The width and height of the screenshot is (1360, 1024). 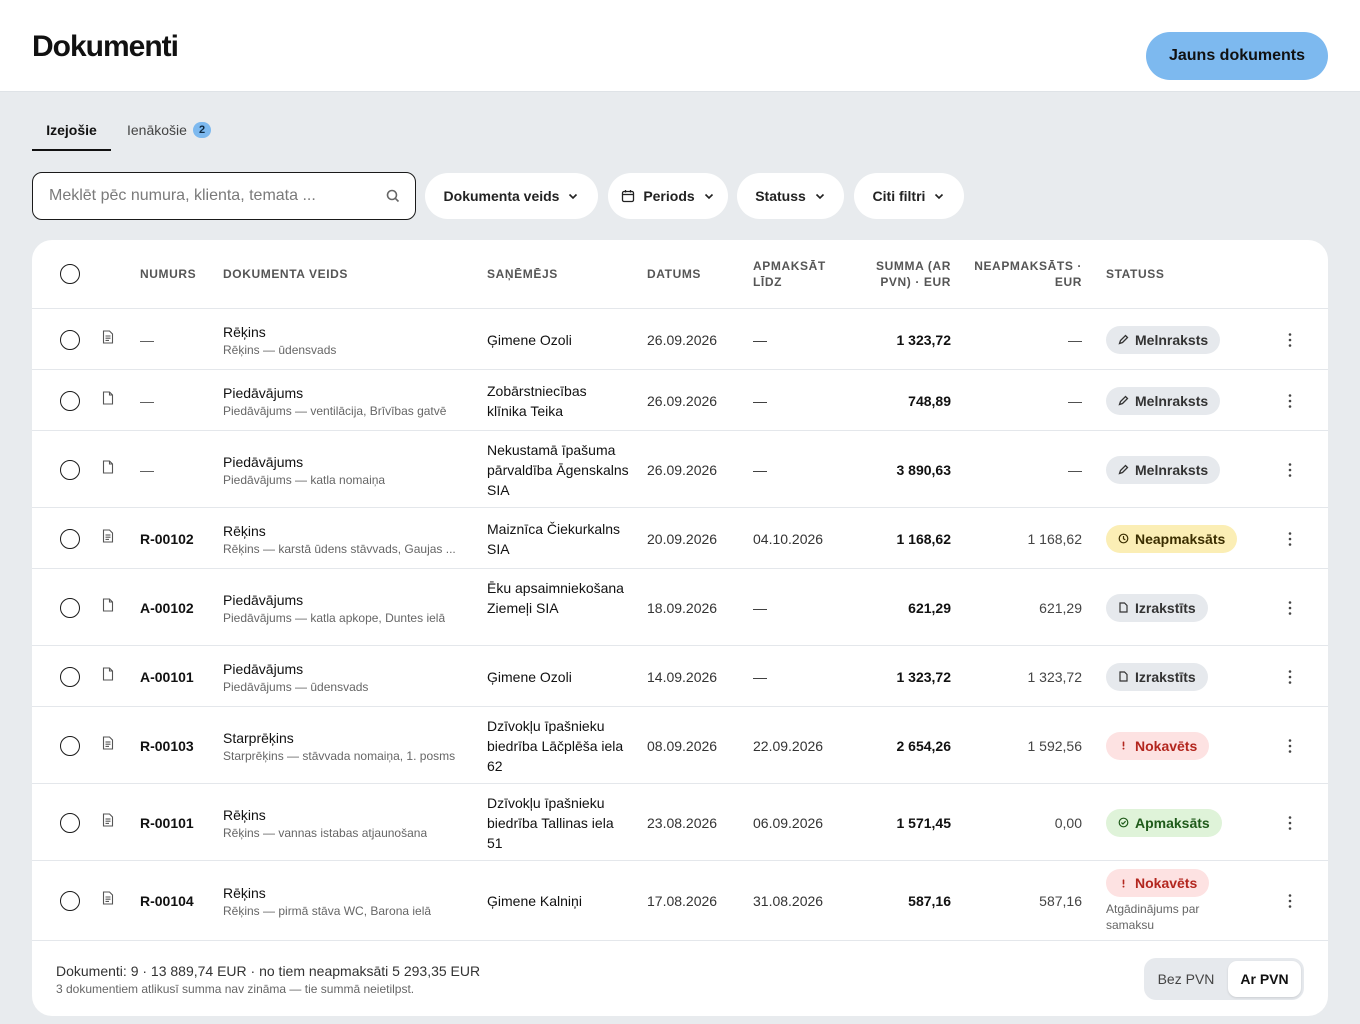 What do you see at coordinates (1123, 745) in the screenshot?
I see `exclamation-icon` at bounding box center [1123, 745].